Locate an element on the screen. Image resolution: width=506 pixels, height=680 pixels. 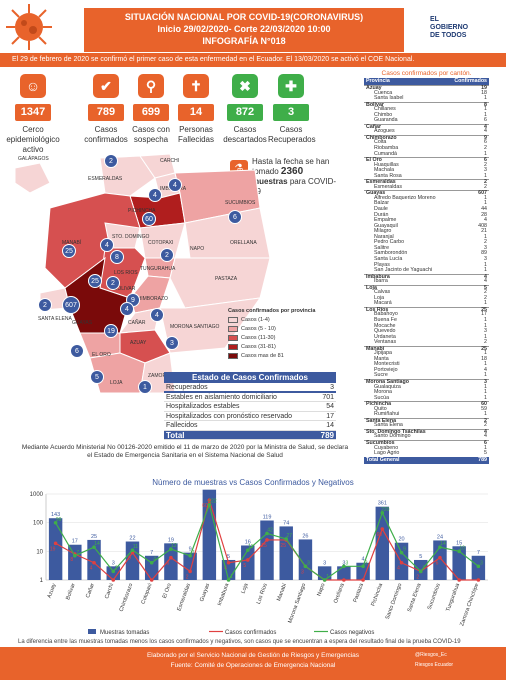
legend-label: Casos mas de 81 is located at coordinates (262, 356).